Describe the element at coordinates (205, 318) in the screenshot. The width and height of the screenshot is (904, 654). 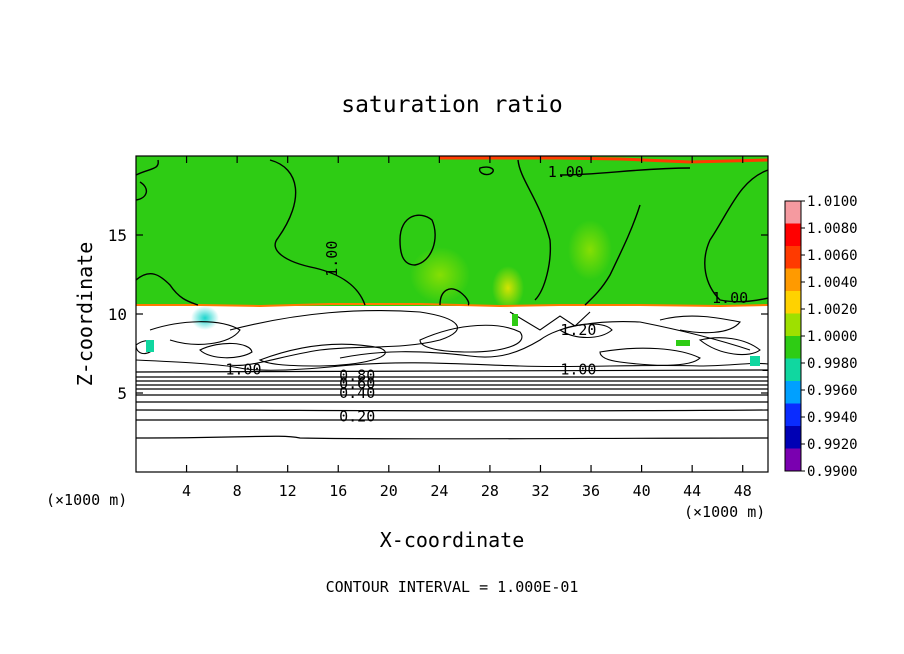
I see `cyan-anomaly` at that location.